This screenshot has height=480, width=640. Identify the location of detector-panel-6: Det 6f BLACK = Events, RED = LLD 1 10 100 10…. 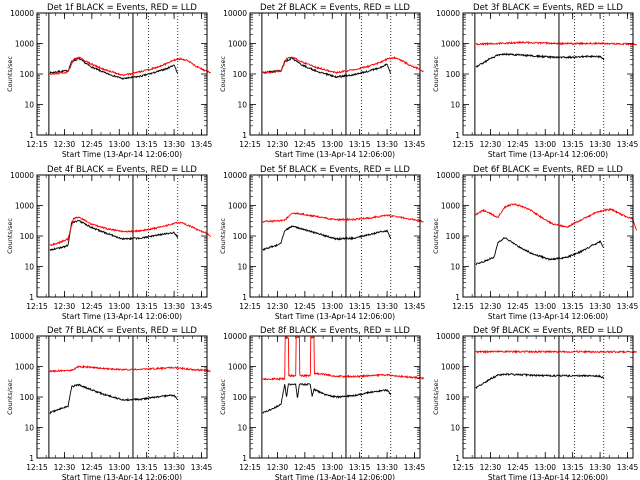
(535, 243).